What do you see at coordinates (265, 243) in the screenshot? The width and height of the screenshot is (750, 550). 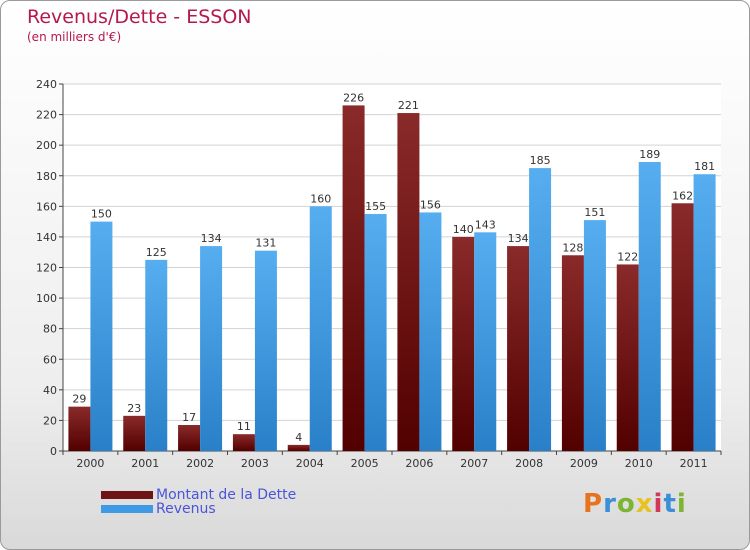 I see `data-label-revenus: 131` at bounding box center [265, 243].